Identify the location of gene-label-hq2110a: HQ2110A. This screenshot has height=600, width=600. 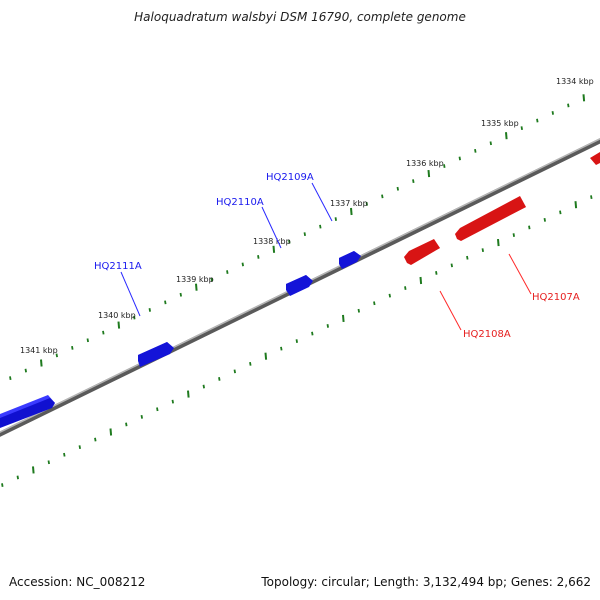
(240, 202).